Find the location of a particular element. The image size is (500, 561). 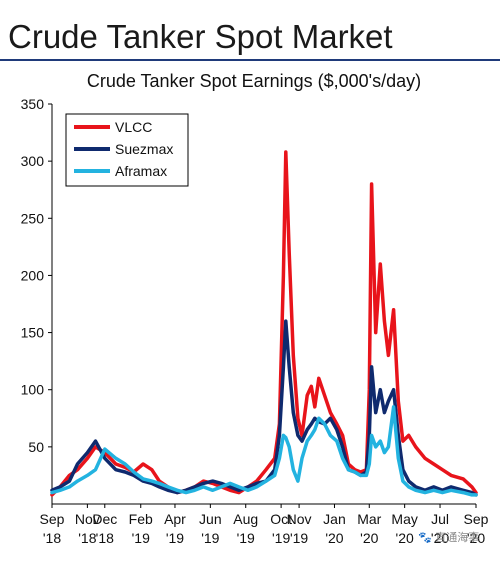

x-tick-label-month: Apr is located at coordinates (175, 519).